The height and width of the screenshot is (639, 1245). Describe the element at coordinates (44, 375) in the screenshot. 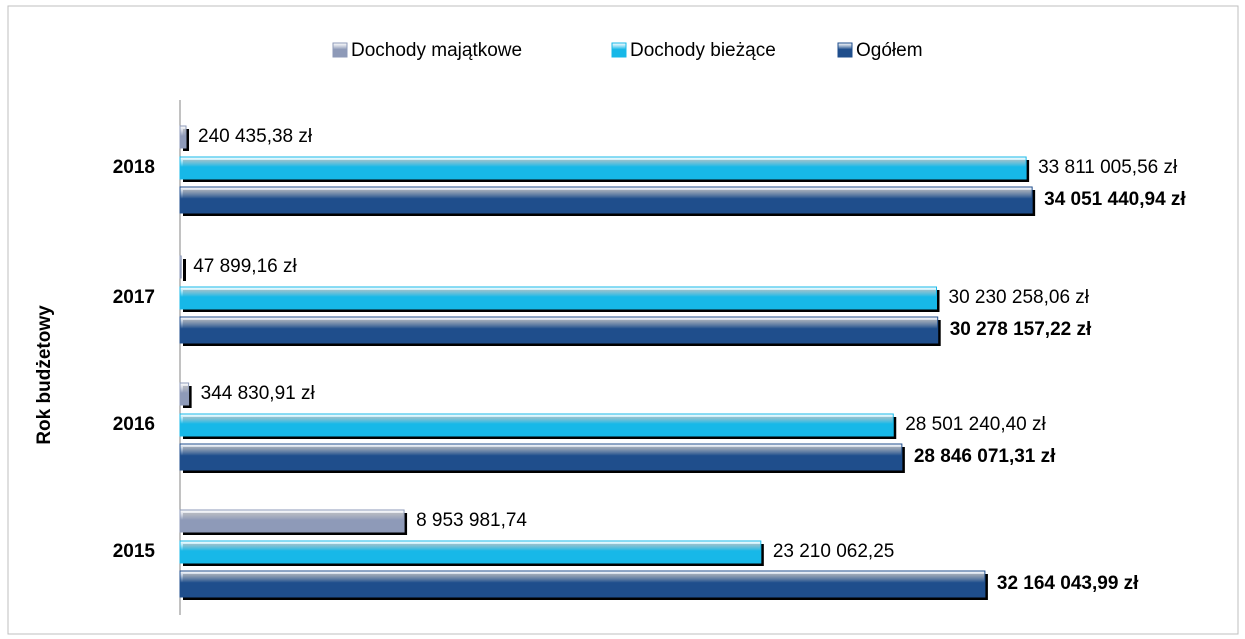

I see `y-axis-title: Rok budżetowy` at that location.